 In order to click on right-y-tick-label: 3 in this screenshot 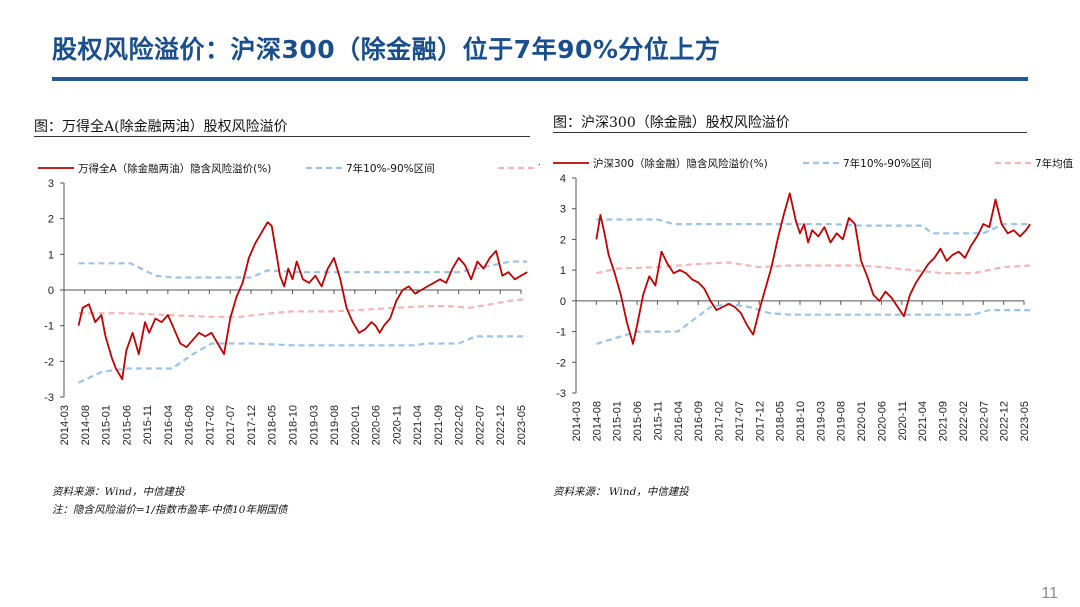, I will do `click(563, 210)`.